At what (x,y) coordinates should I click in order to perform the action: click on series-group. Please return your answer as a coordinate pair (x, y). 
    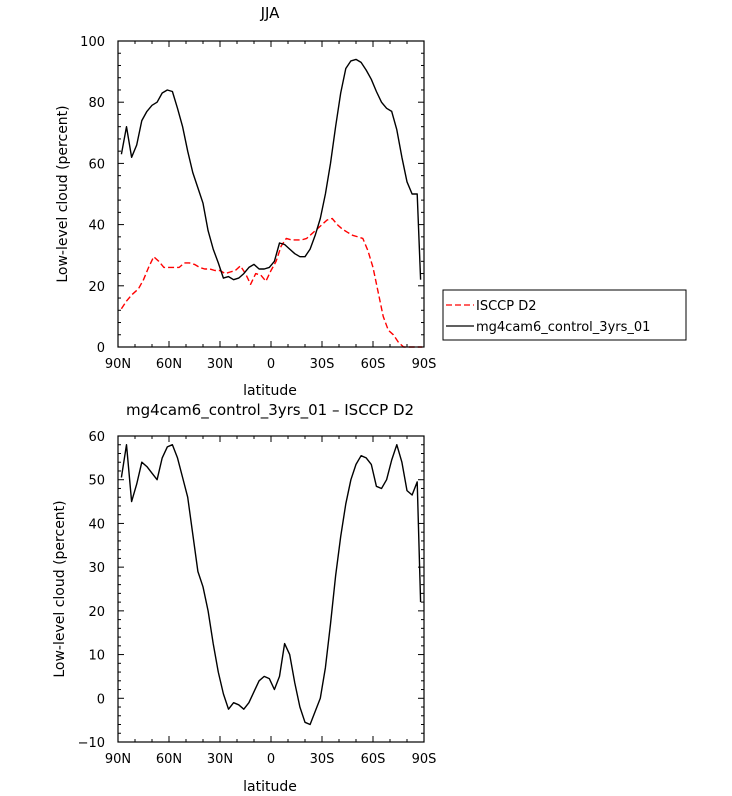
    Looking at the image, I should click on (271, 585).